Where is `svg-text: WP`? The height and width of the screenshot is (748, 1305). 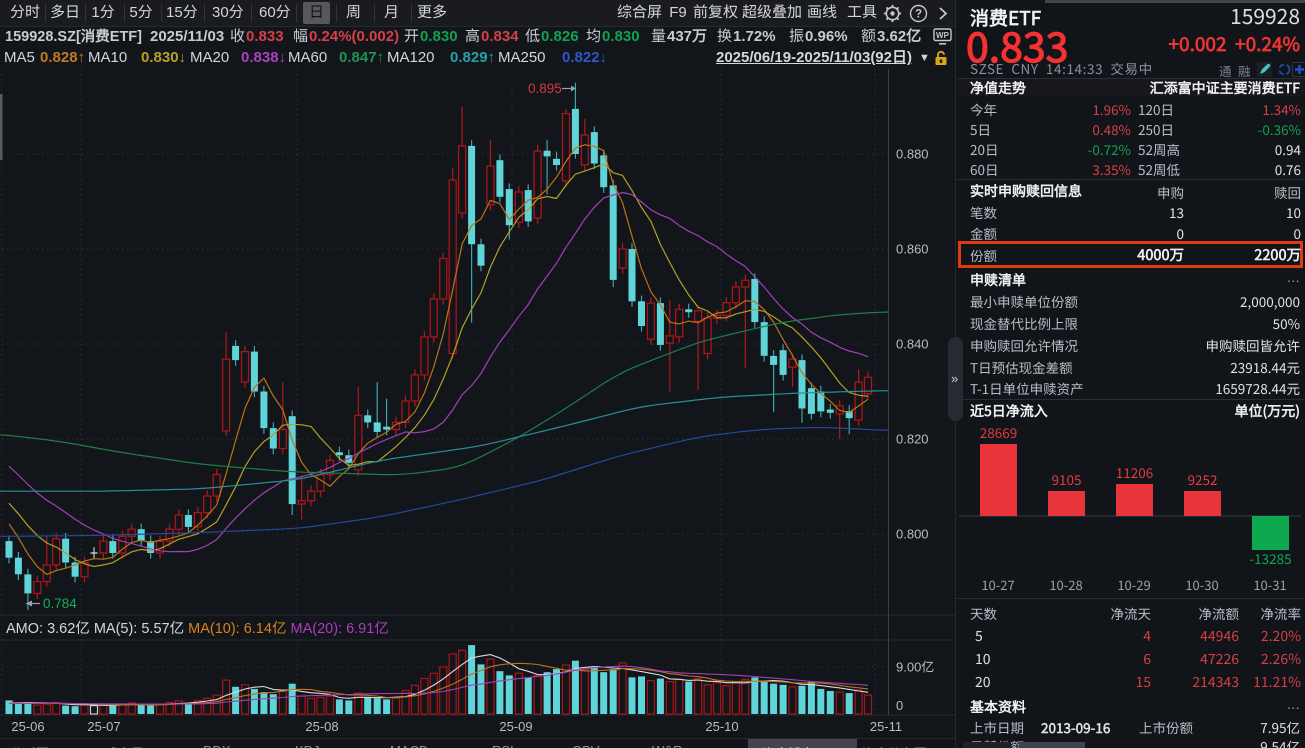 svg-text: WP is located at coordinates (943, 35).